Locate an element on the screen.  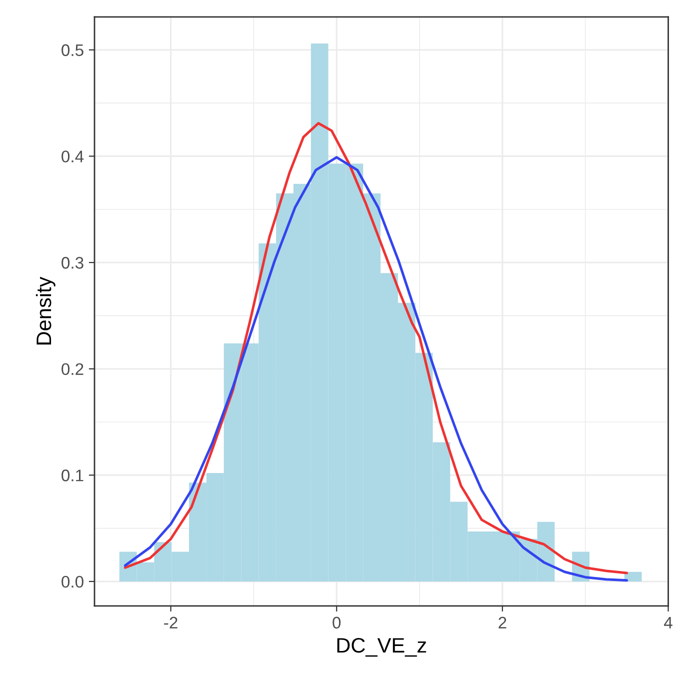
y-axis-title: Density is located at coordinates (46, 310).